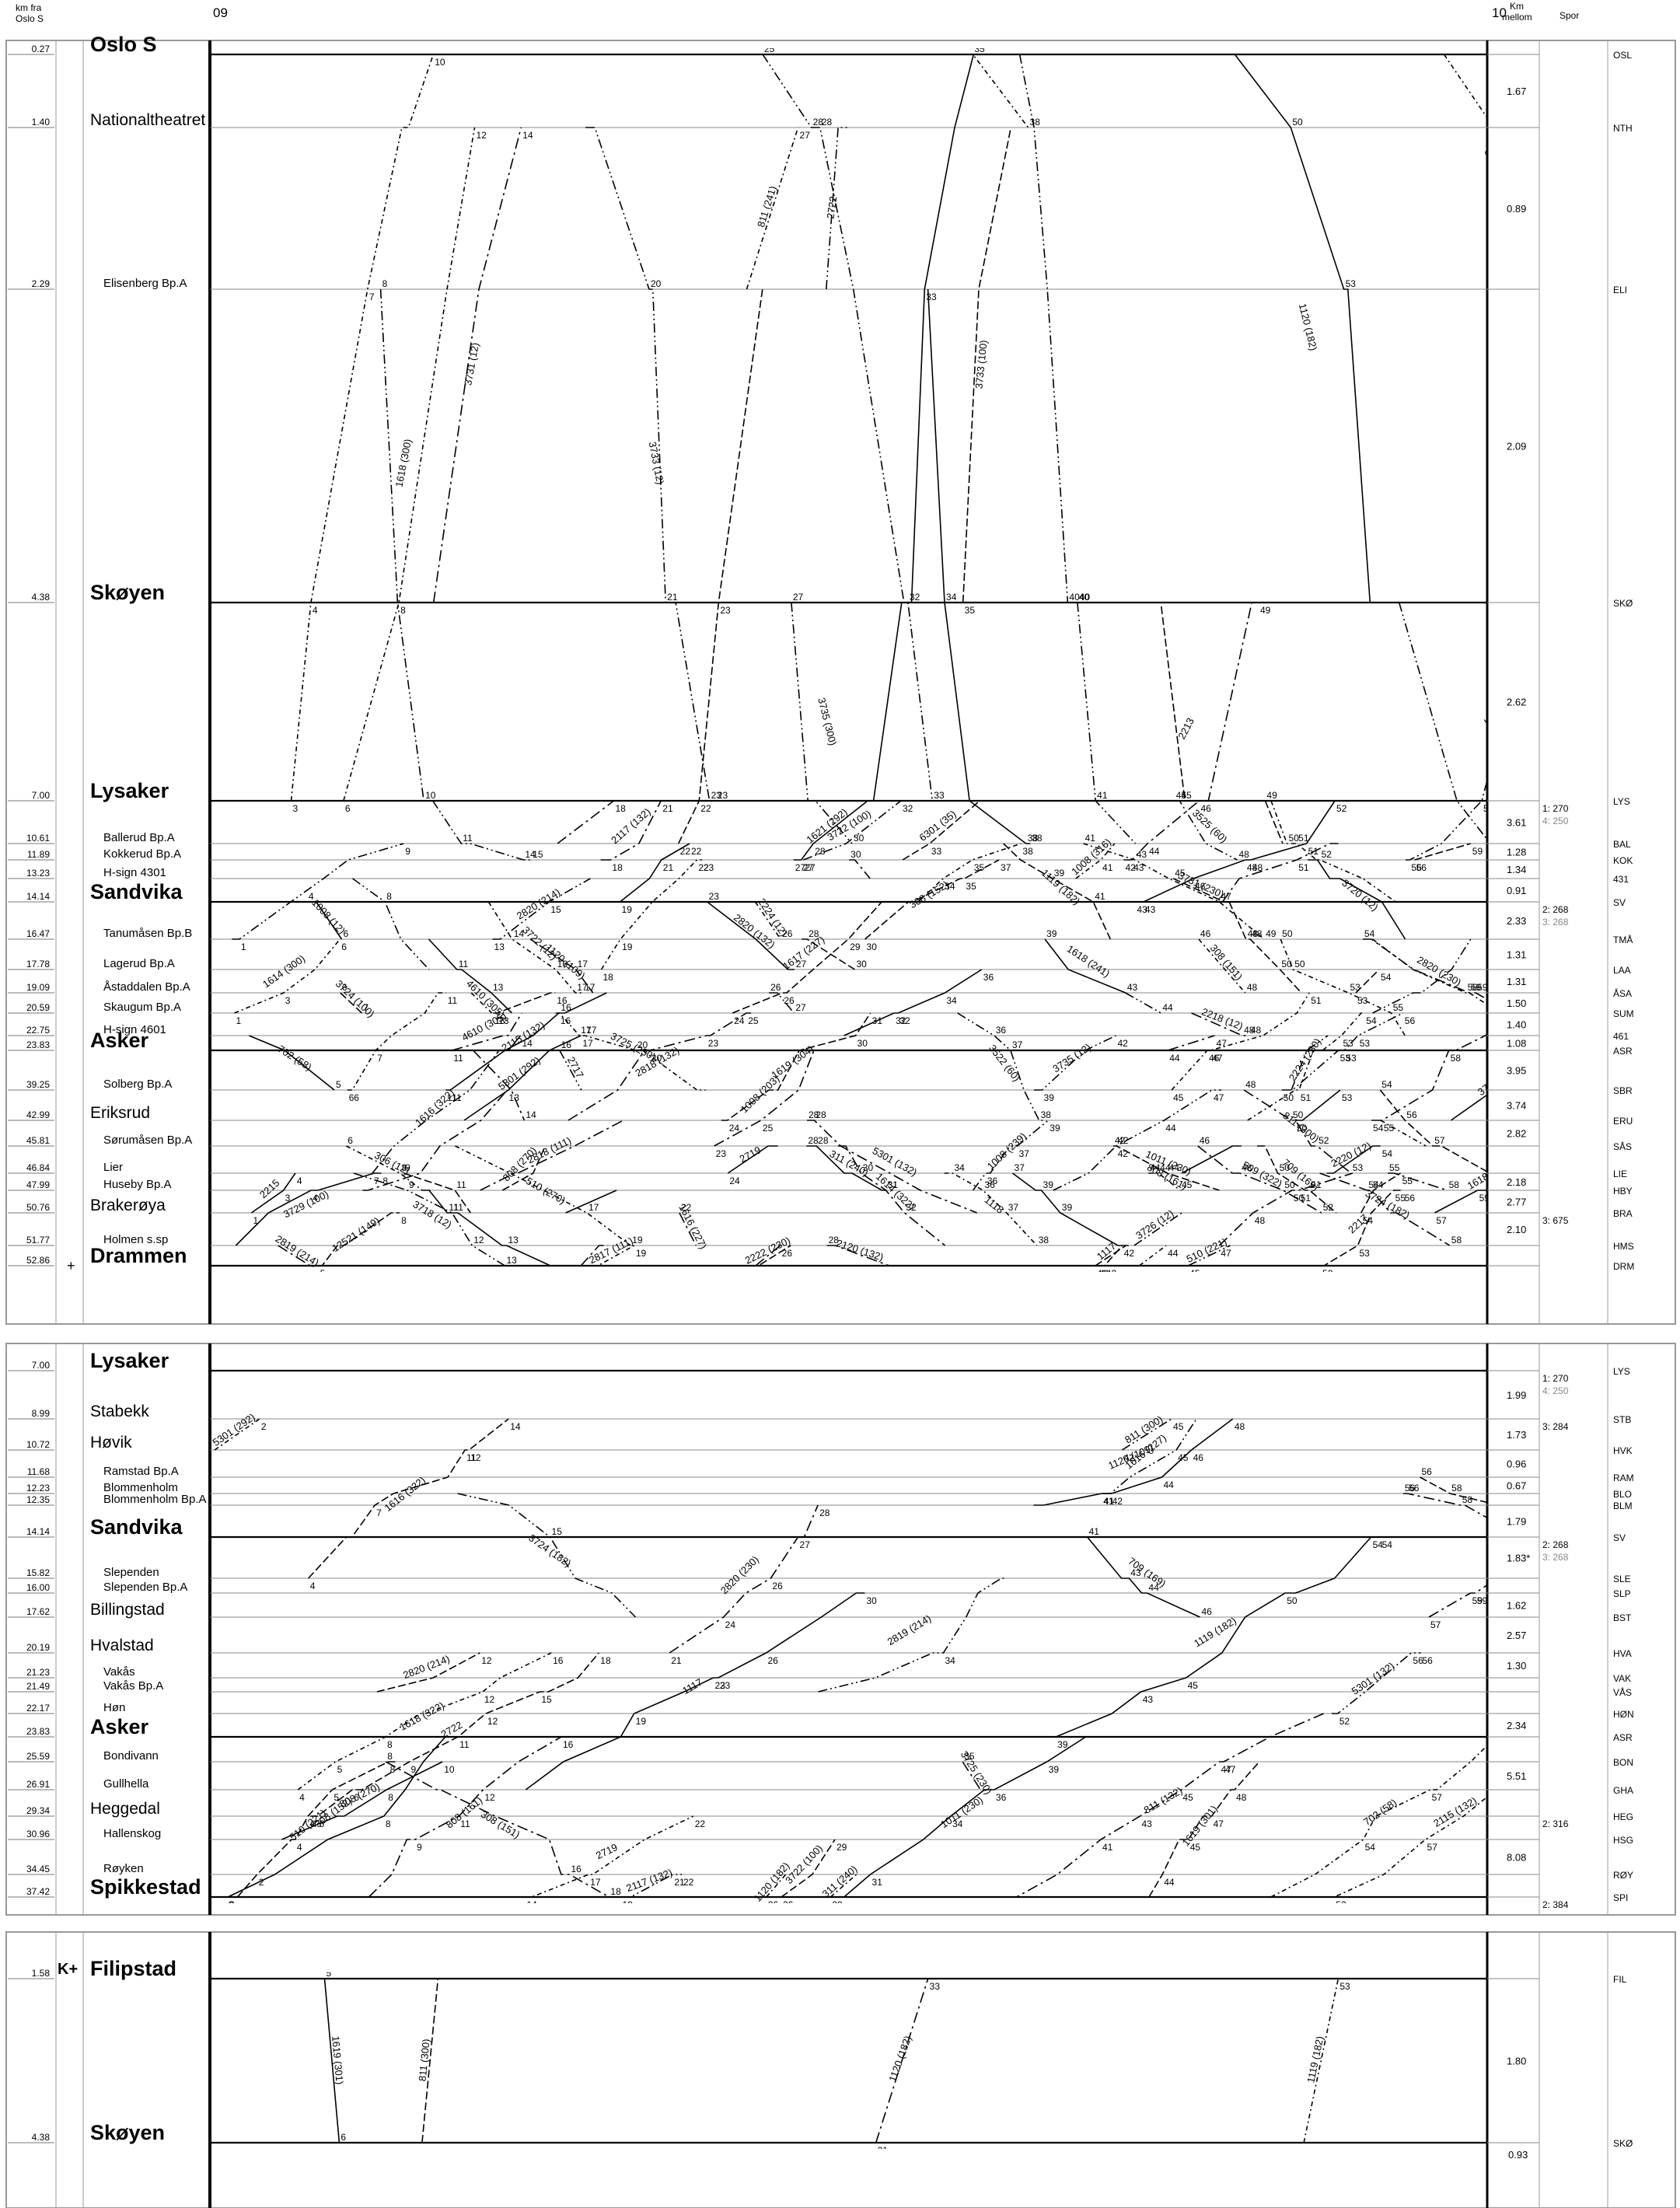 The height and width of the screenshot is (2208, 1680). What do you see at coordinates (38, 1471) in the screenshot?
I see `station-km: 11.68` at bounding box center [38, 1471].